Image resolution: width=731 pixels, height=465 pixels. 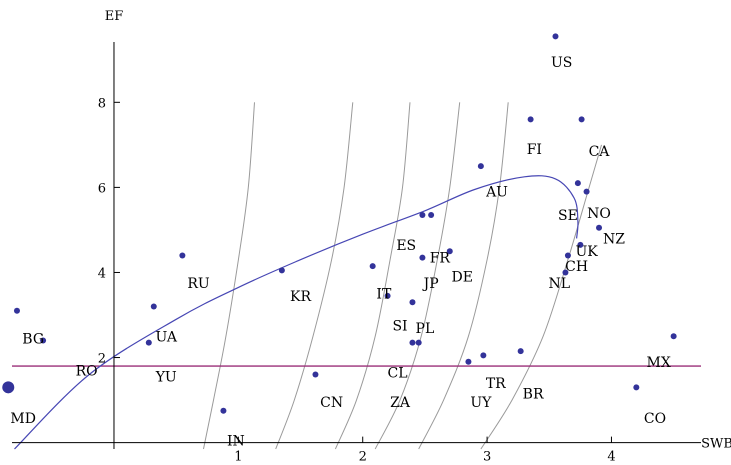 What do you see at coordinates (418, 342) in the screenshot?
I see `point-za` at bounding box center [418, 342].